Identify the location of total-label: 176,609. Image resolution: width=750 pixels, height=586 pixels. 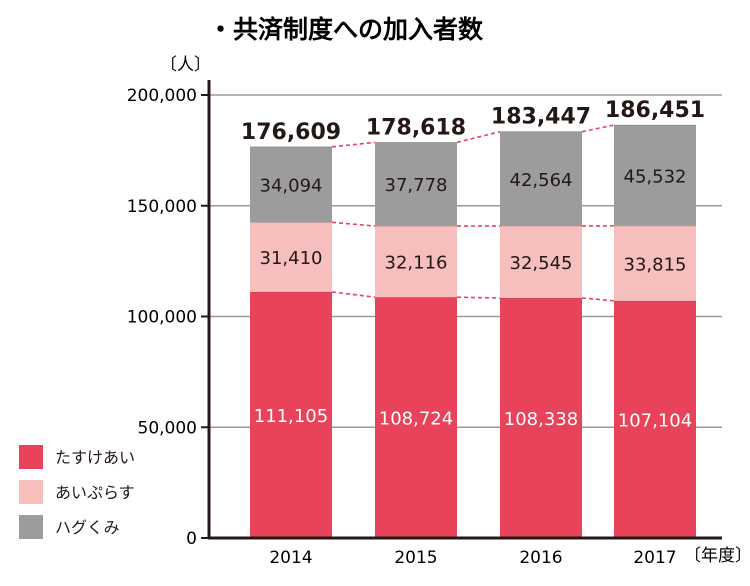
(291, 132).